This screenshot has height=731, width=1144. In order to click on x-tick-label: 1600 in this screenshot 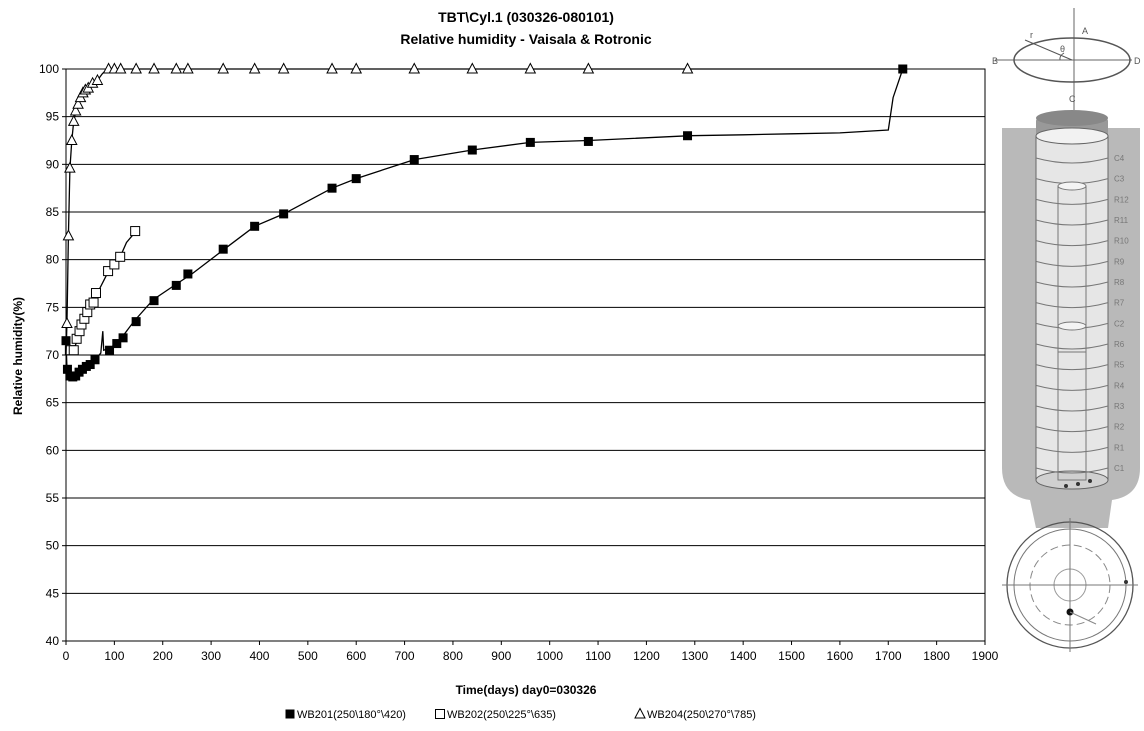, I will do `click(840, 656)`.